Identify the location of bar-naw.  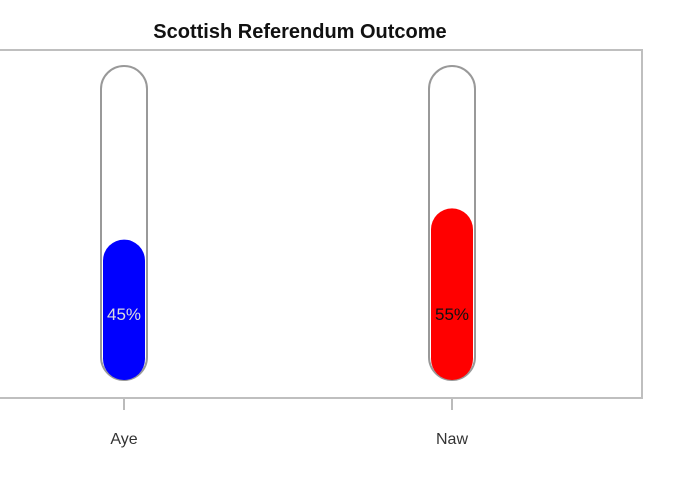
(452, 294).